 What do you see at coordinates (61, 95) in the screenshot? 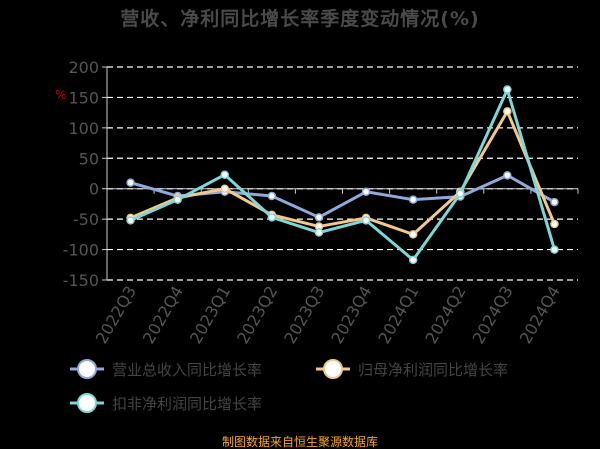
I see `unit-label: %` at bounding box center [61, 95].